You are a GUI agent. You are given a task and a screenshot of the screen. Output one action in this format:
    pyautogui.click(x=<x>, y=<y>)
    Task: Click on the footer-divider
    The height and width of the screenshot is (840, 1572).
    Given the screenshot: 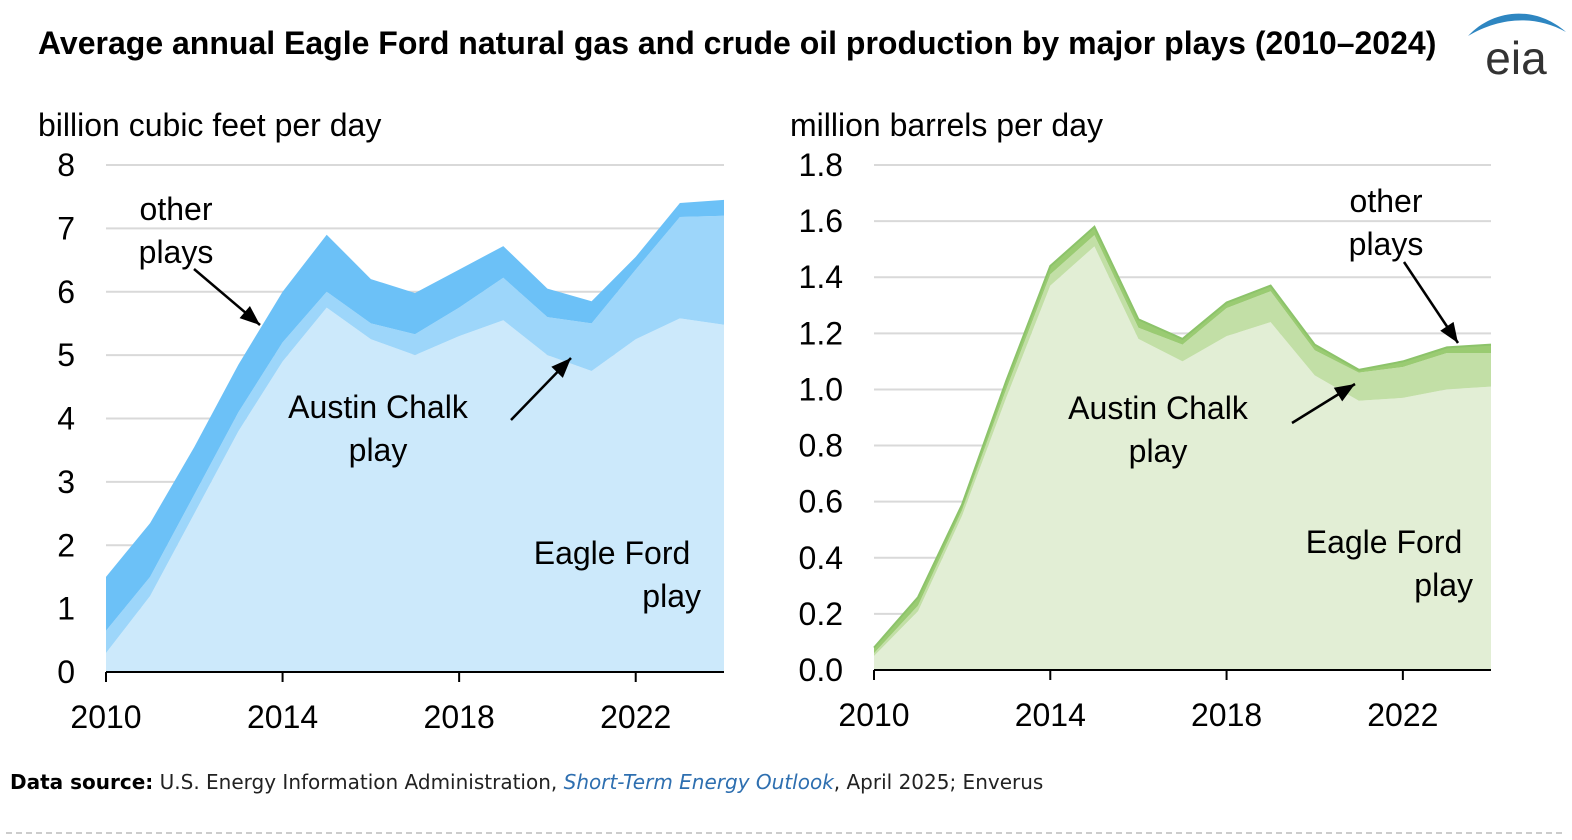 What is the action you would take?
    pyautogui.click(x=784, y=833)
    